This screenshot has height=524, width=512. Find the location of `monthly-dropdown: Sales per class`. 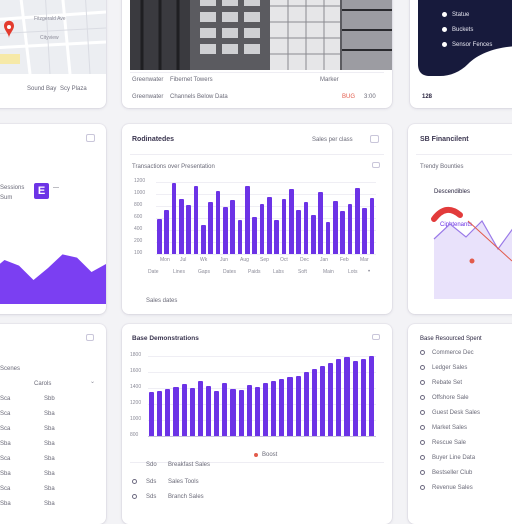

monthly-dropdown: Sales per class is located at coordinates (332, 140).